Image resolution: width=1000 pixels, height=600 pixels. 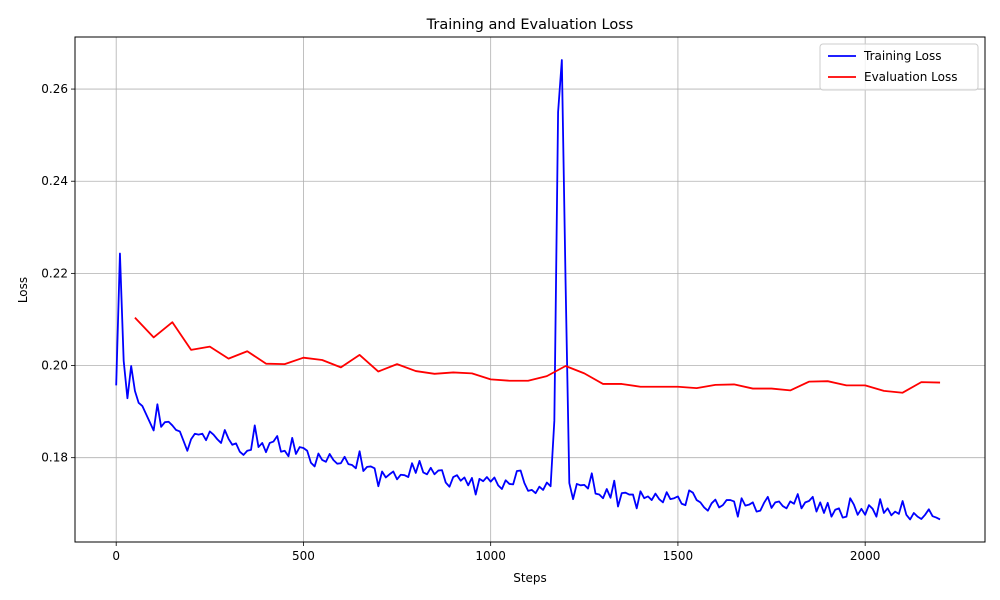 What do you see at coordinates (54, 458) in the screenshot?
I see `y-tick-label: 0.18` at bounding box center [54, 458].